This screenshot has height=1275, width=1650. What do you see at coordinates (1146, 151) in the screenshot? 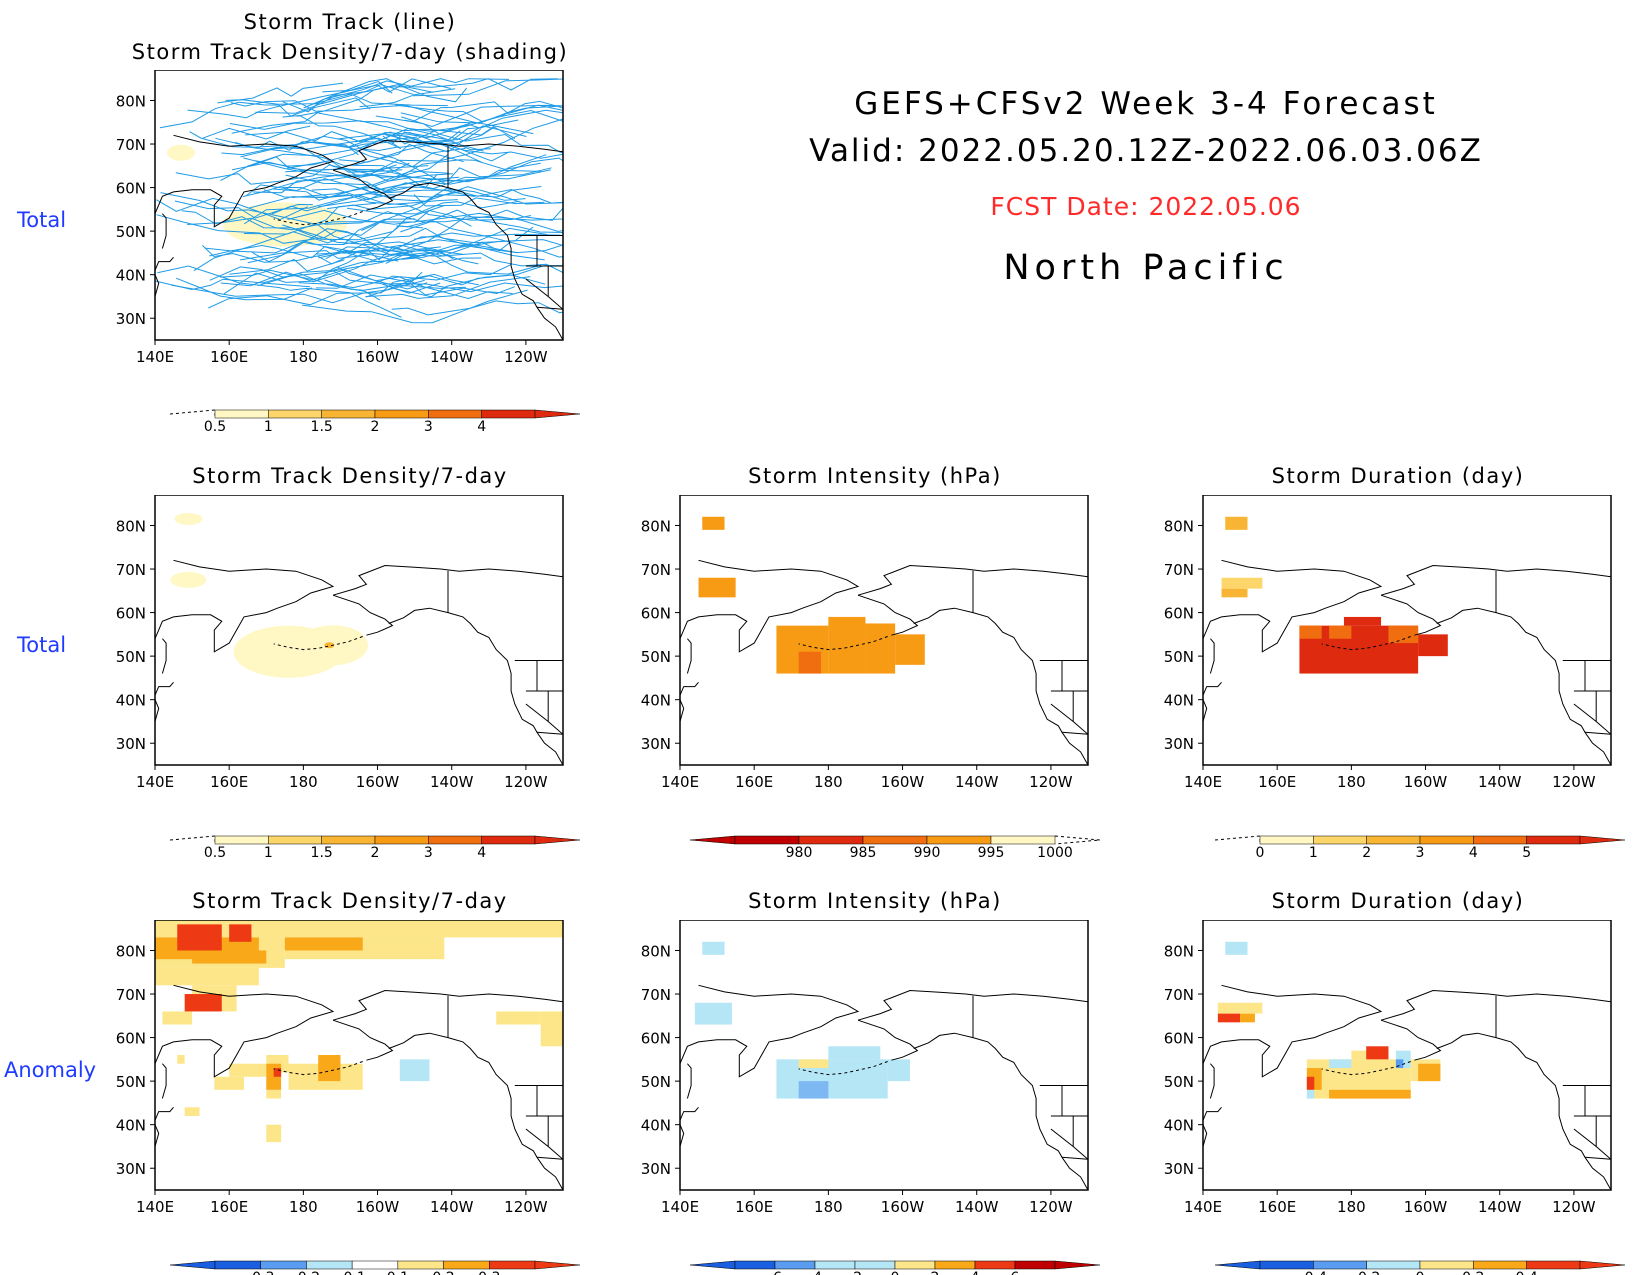
I see `valid-period: Valid: 2022.05.20.12Z-2022.06.03.06Z` at bounding box center [1146, 151].